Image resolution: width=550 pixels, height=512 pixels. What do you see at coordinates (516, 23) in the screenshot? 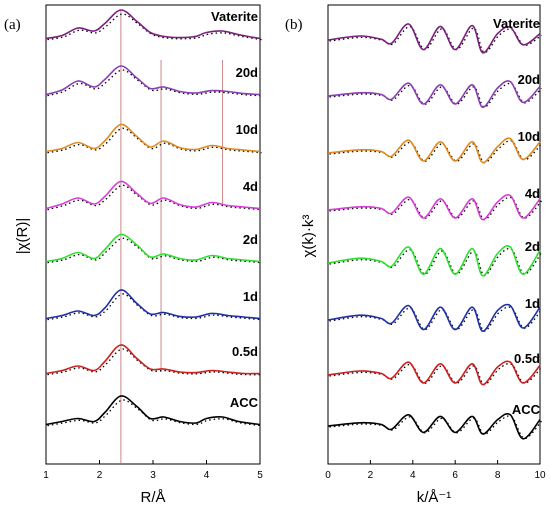
I see `series-label-b-0: Vaterite` at bounding box center [516, 23].